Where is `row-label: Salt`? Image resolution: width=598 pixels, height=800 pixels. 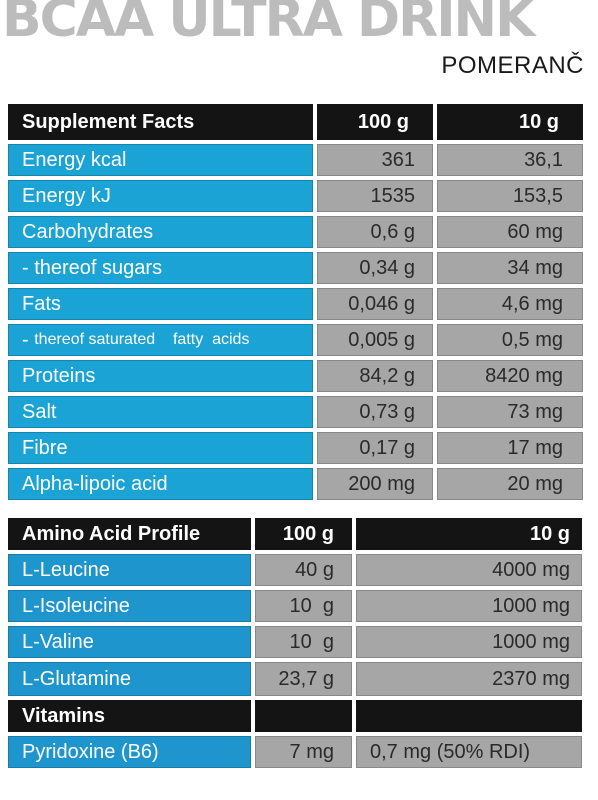 row-label: Salt is located at coordinates (160, 412).